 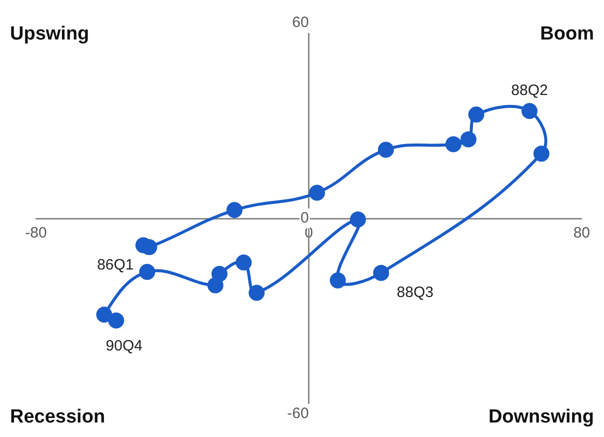 What do you see at coordinates (58, 417) in the screenshot?
I see `annotation: Recession` at bounding box center [58, 417].